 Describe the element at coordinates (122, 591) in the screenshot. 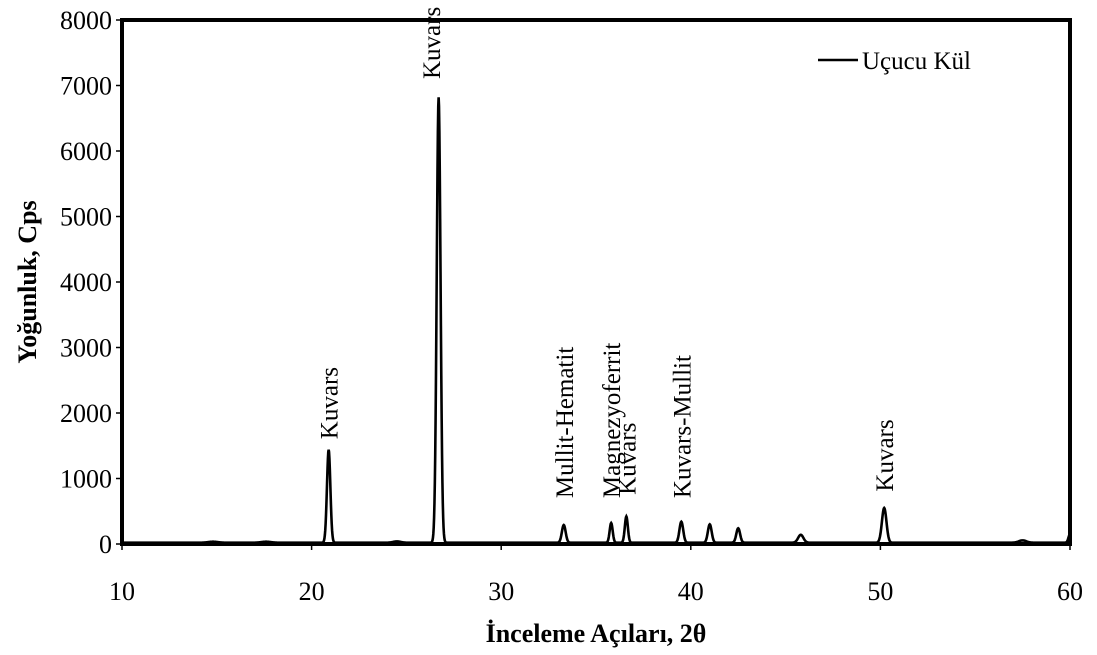

I see `x-tick-label: 10` at that location.